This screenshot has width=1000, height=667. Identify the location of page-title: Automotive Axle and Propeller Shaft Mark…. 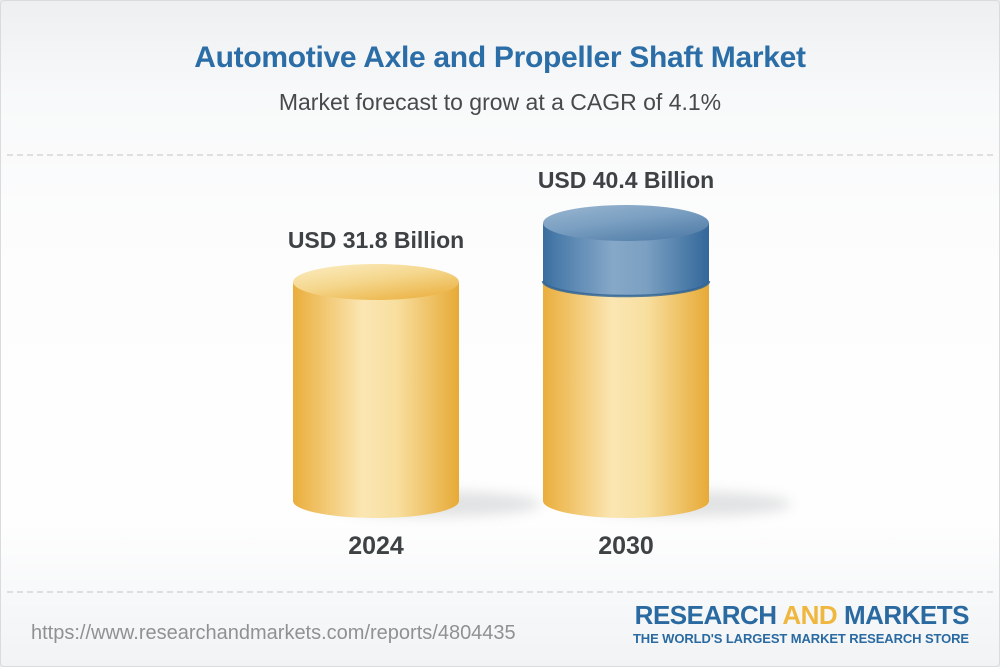
(500, 57).